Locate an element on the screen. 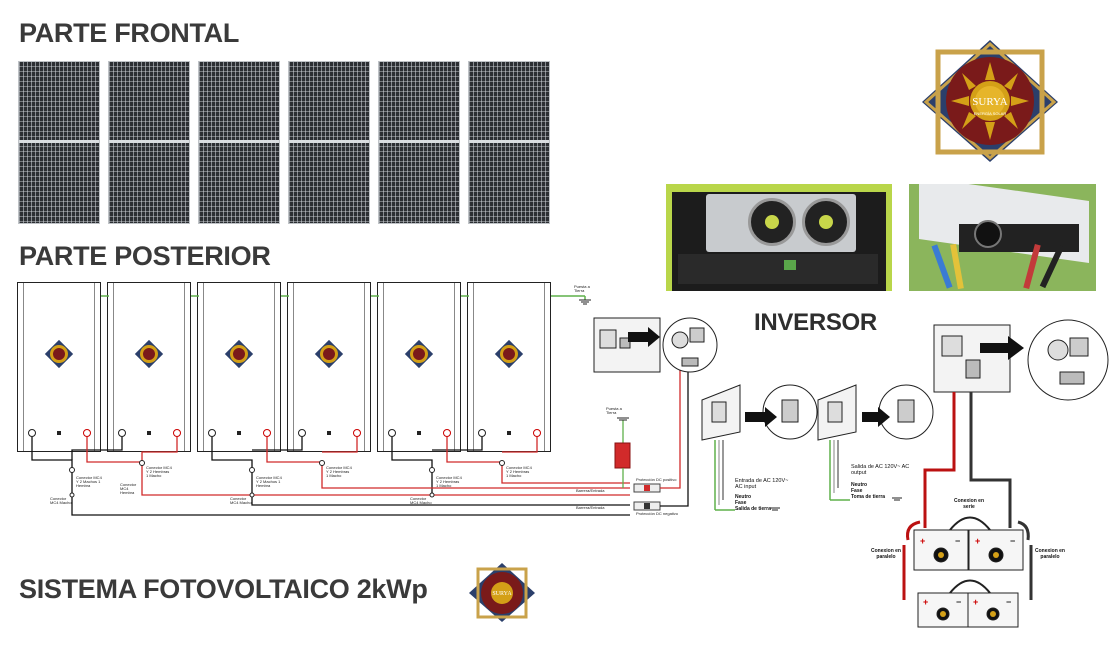 The height and width of the screenshot is (658, 1117). inverter-sketch-battery is located at coordinates (1021, 360).